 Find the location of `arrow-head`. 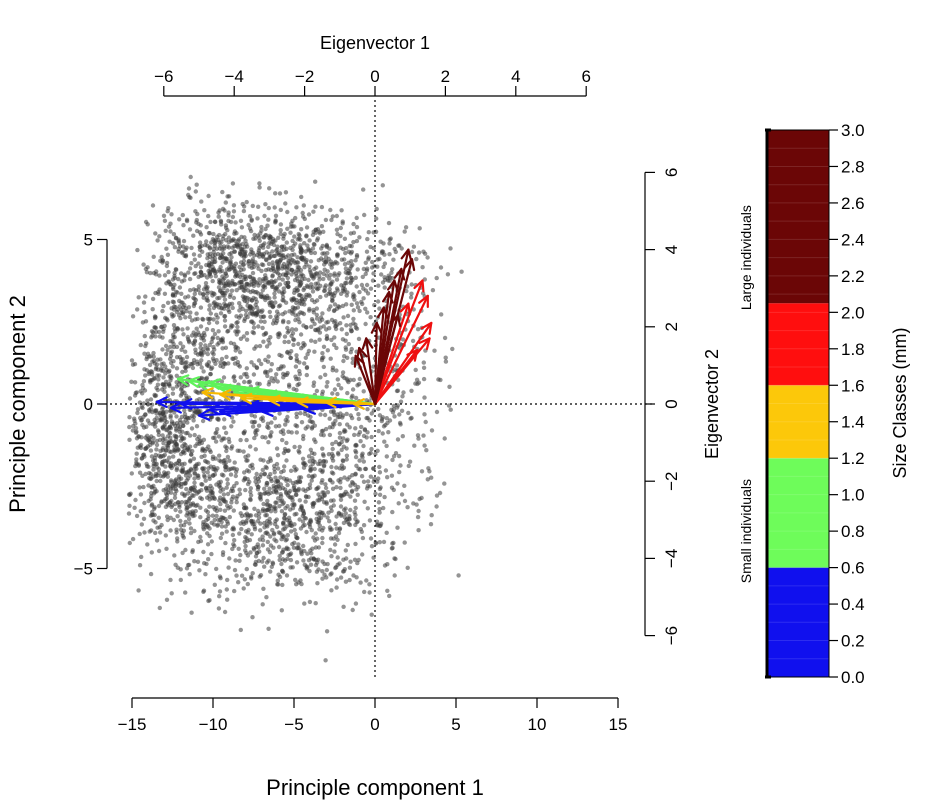

arrow-head is located at coordinates (367, 343).